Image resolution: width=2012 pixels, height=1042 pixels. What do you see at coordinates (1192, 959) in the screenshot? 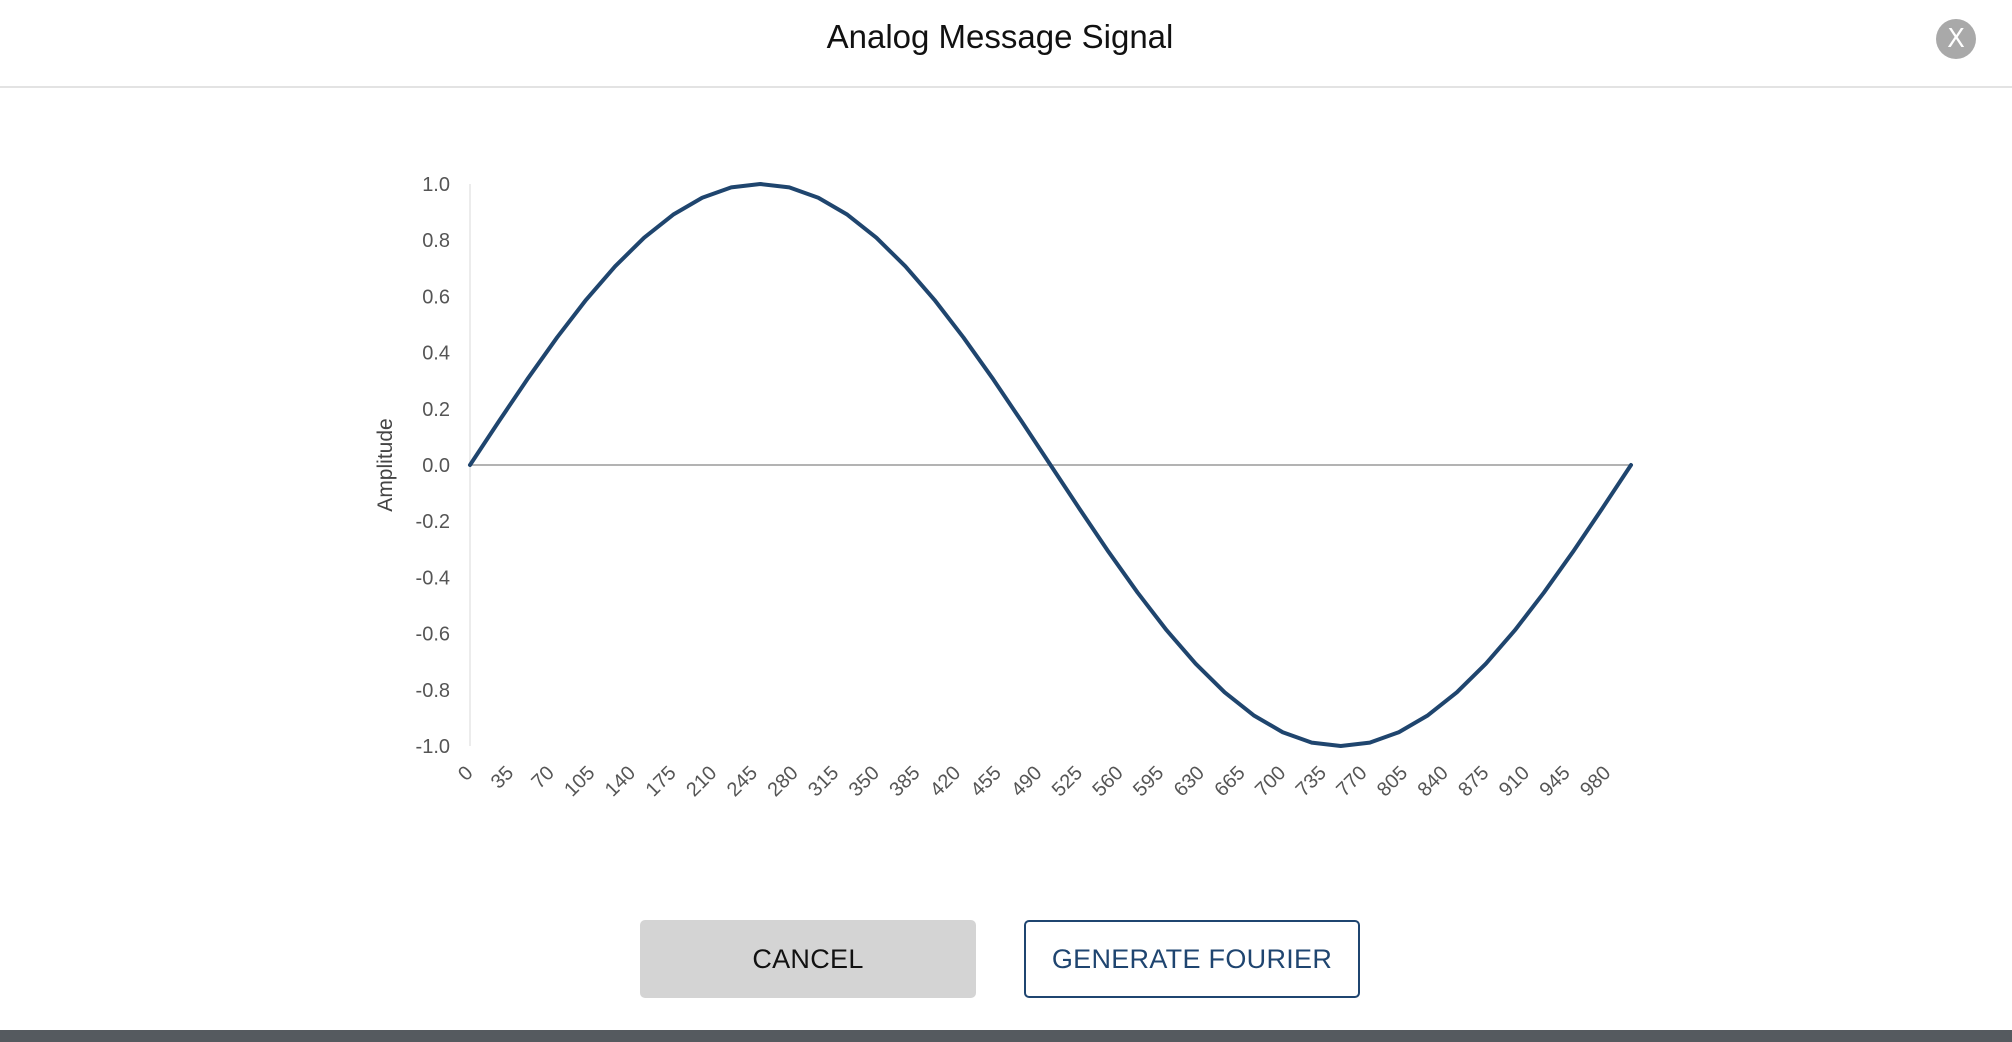
I see `generate-fourier-button: GENERATE FOURIER` at bounding box center [1192, 959].